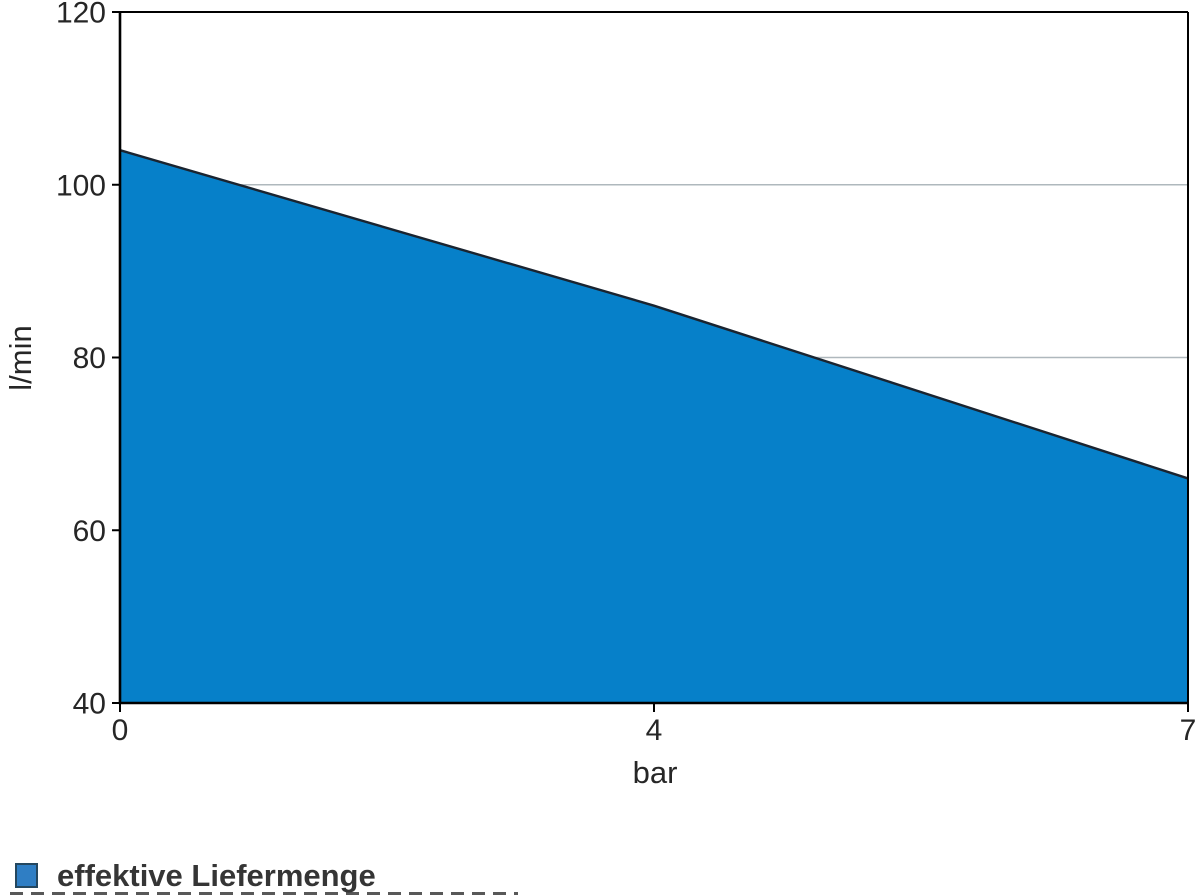 This screenshot has height=895, width=1200. Describe the element at coordinates (264, 893) in the screenshot. I see `cropped-text-artifact` at that location.